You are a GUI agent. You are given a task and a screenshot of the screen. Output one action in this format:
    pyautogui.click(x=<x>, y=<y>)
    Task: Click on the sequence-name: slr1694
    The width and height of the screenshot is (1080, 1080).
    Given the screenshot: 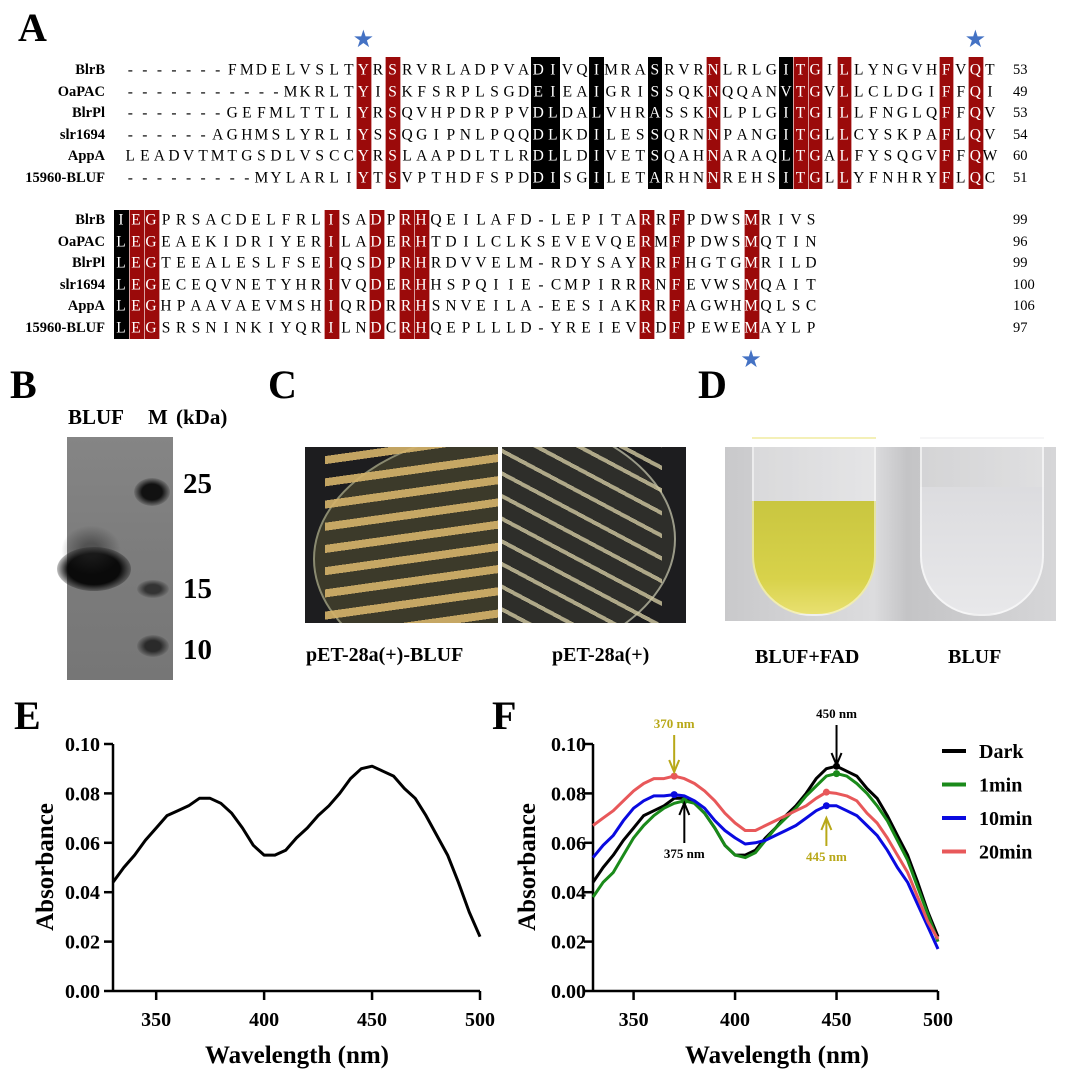 What is the action you would take?
    pyautogui.click(x=82, y=134)
    